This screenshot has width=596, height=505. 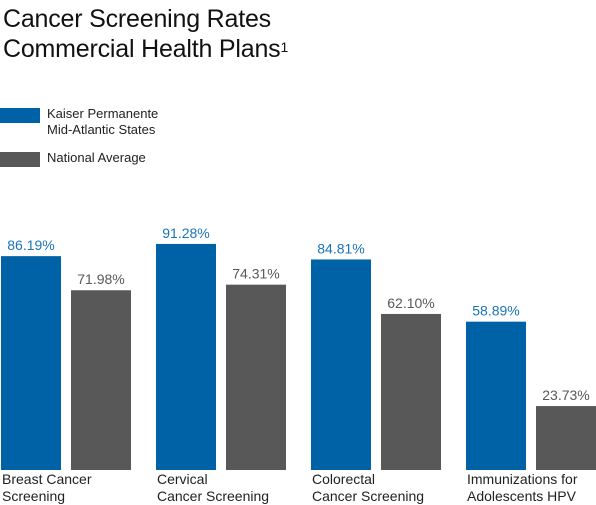 I want to click on legend-swatch-kaiser, so click(x=20, y=115).